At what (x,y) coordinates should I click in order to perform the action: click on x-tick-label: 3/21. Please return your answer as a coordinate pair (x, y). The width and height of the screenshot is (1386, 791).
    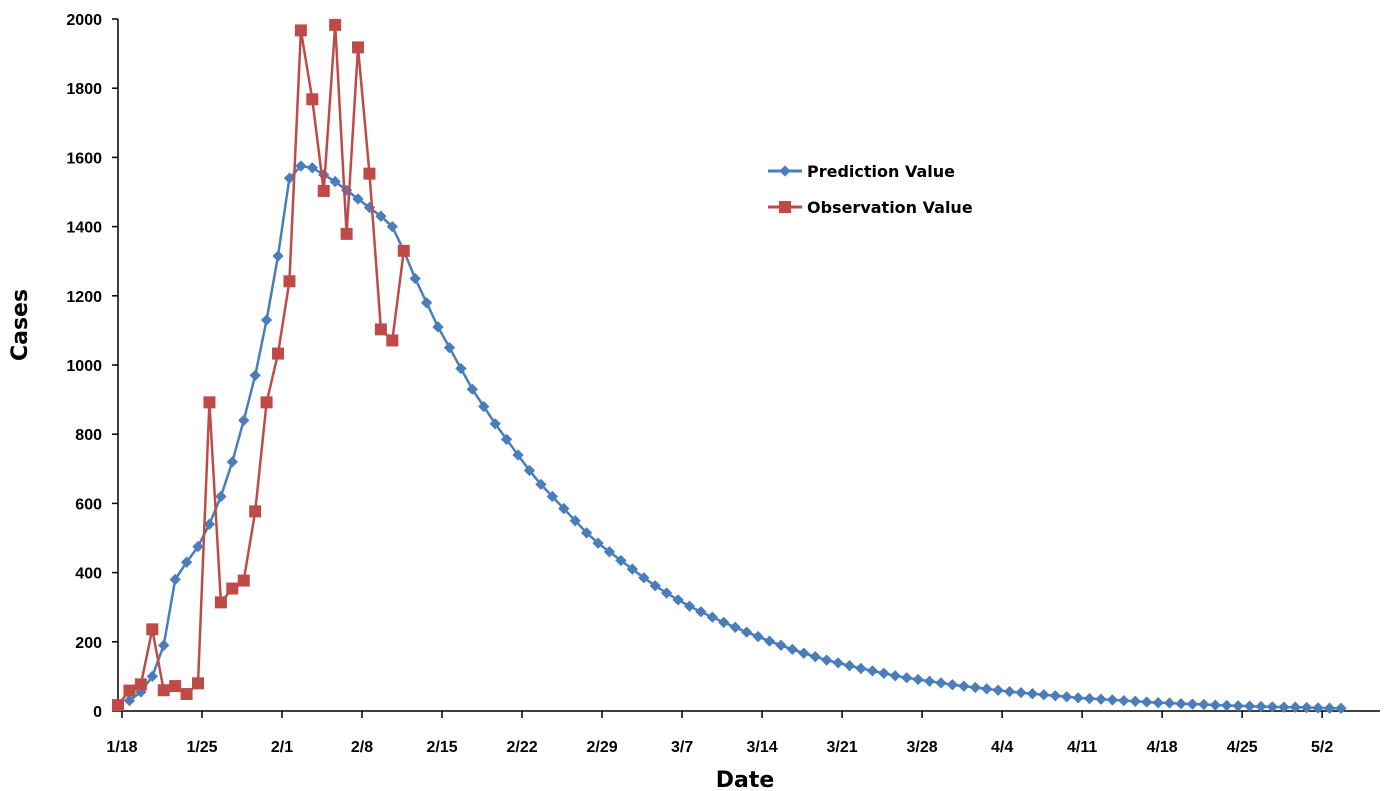
    Looking at the image, I should click on (842, 747).